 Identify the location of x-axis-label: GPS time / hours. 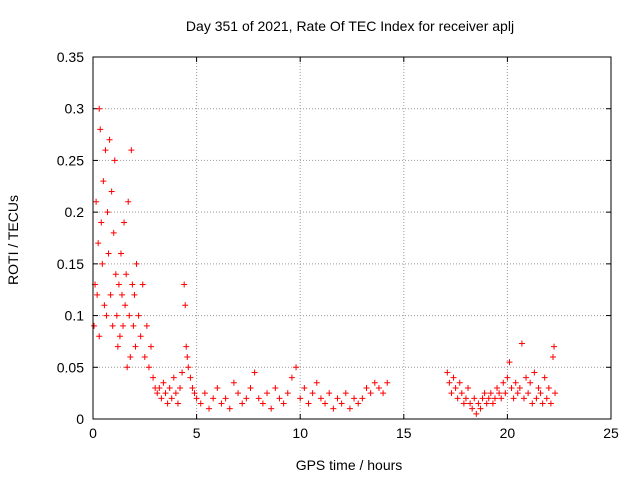
(349, 465).